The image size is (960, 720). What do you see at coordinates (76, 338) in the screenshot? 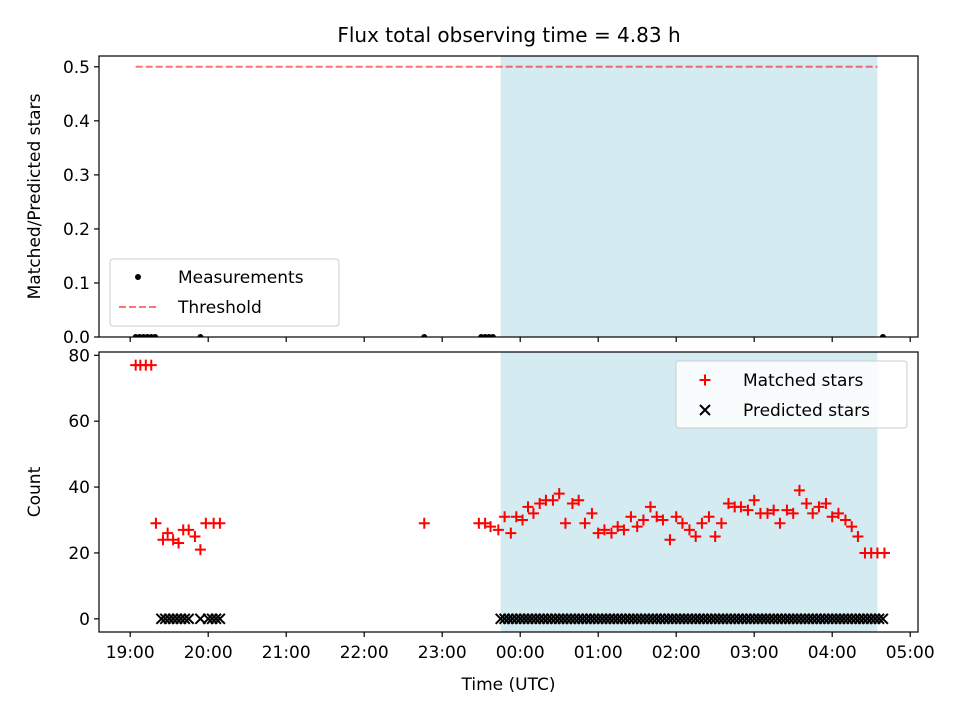
I see `y-tick-label: 0.0` at bounding box center [76, 338].